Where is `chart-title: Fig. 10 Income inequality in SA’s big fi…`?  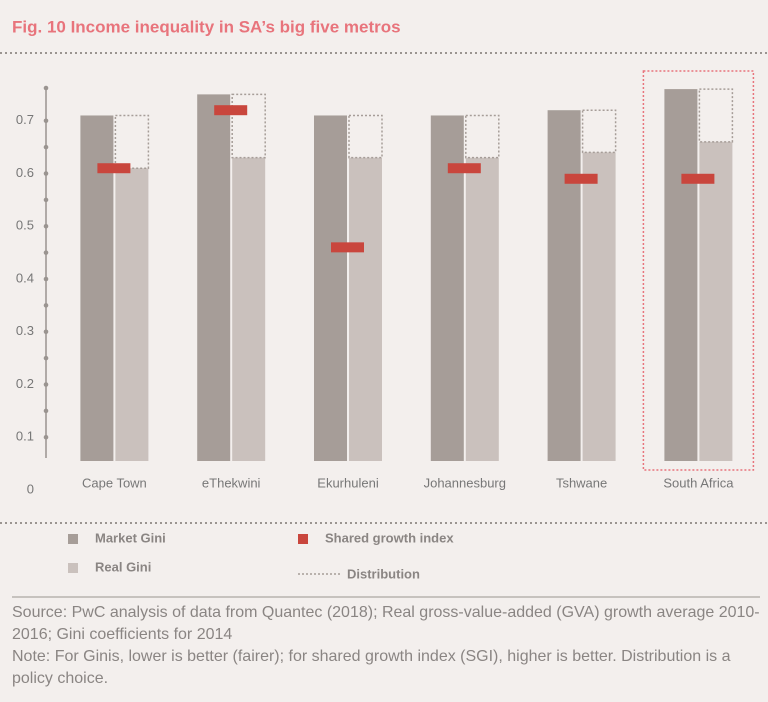
chart-title: Fig. 10 Income inequality in SA’s big fi… is located at coordinates (206, 26).